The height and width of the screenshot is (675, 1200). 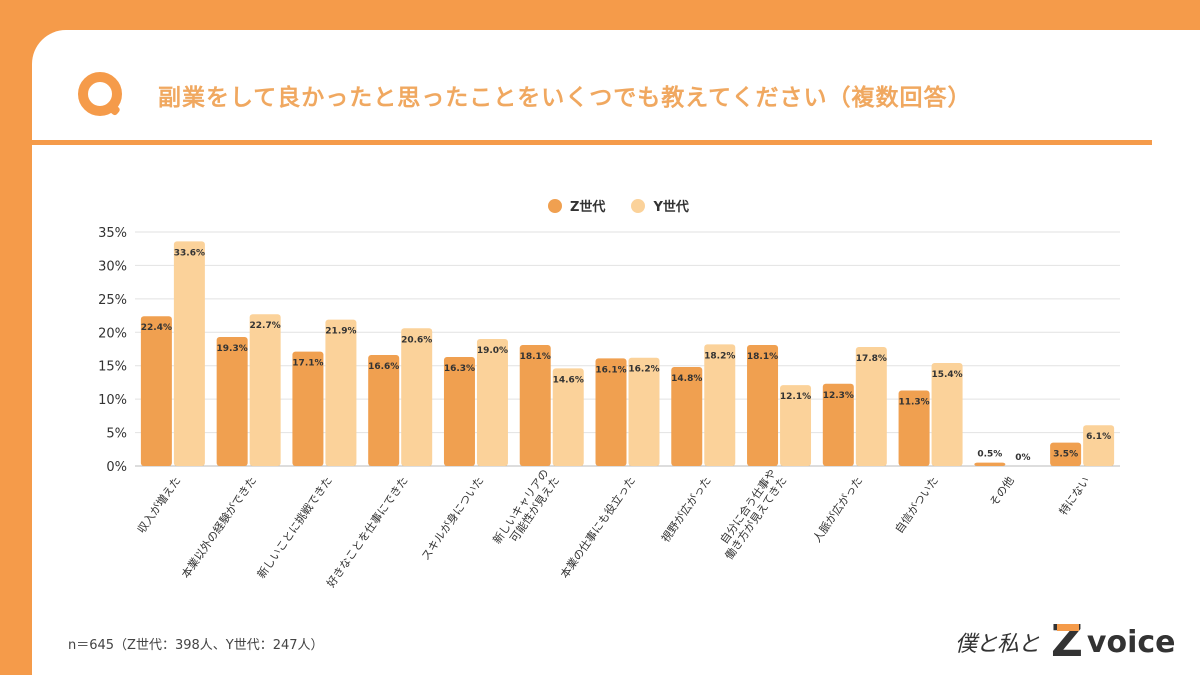 I want to click on x-category-label-line: 収入が増えた, so click(x=158, y=505).